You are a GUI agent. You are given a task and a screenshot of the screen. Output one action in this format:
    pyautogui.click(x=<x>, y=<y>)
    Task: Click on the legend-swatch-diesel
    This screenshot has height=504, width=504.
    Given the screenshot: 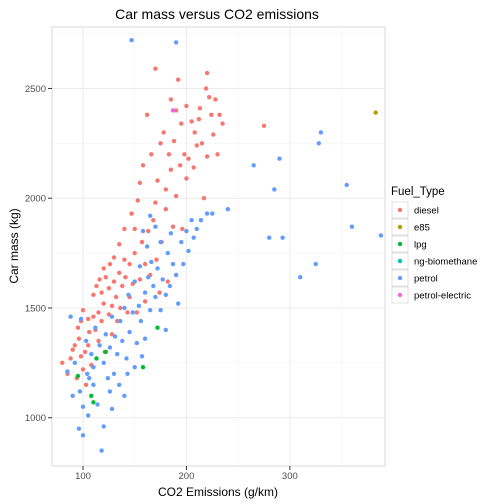 What is the action you would take?
    pyautogui.click(x=400, y=210)
    